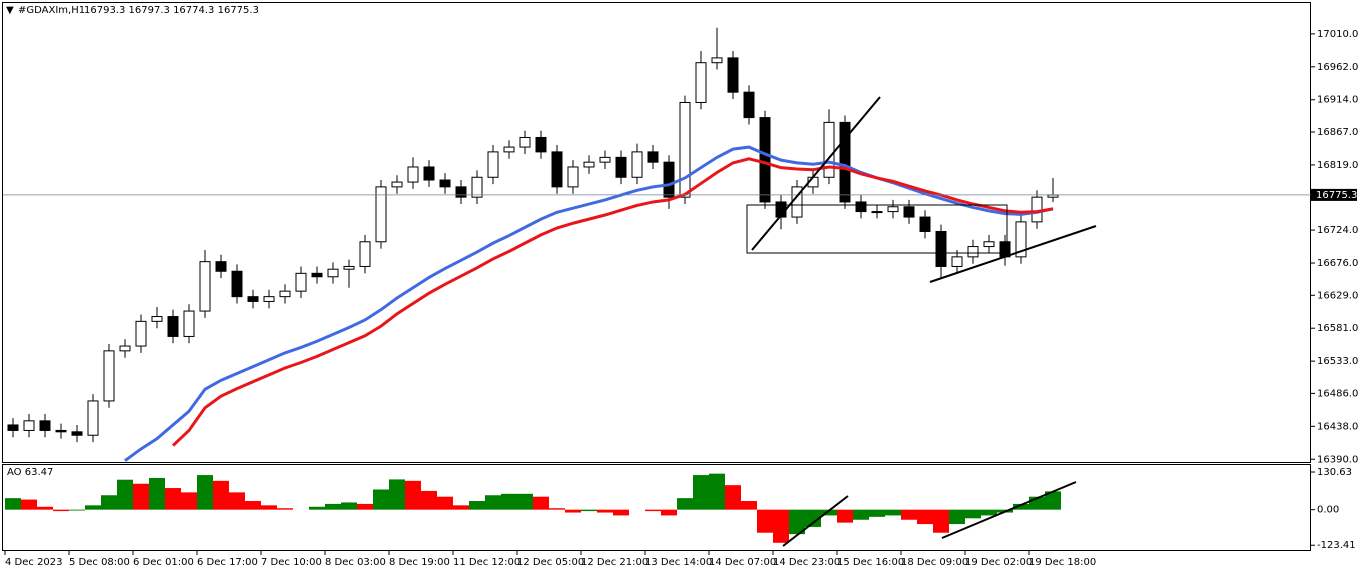 This screenshot has height=573, width=1358. What do you see at coordinates (816, 173) in the screenshot?
I see `trend-line` at bounding box center [816, 173].